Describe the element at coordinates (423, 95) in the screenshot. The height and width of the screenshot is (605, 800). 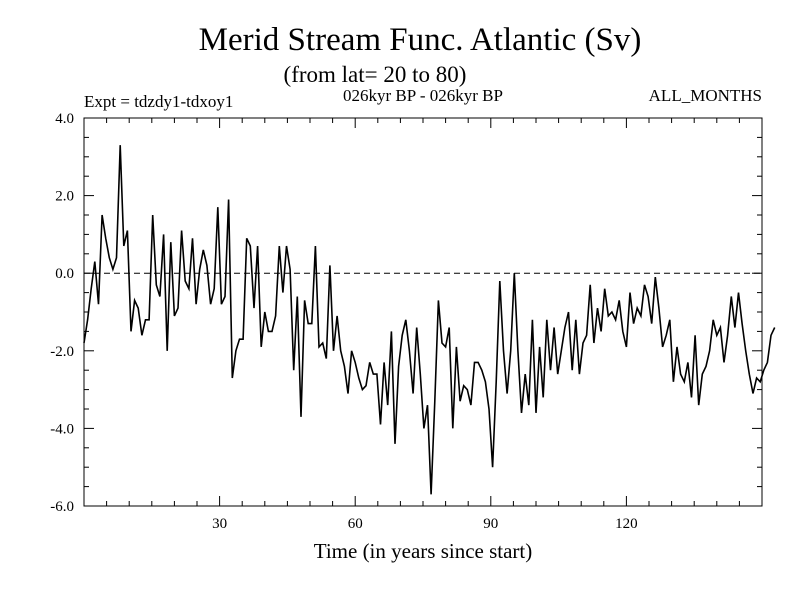
I see `annotation-center: 026kyr BP - 026kyr BP` at that location.